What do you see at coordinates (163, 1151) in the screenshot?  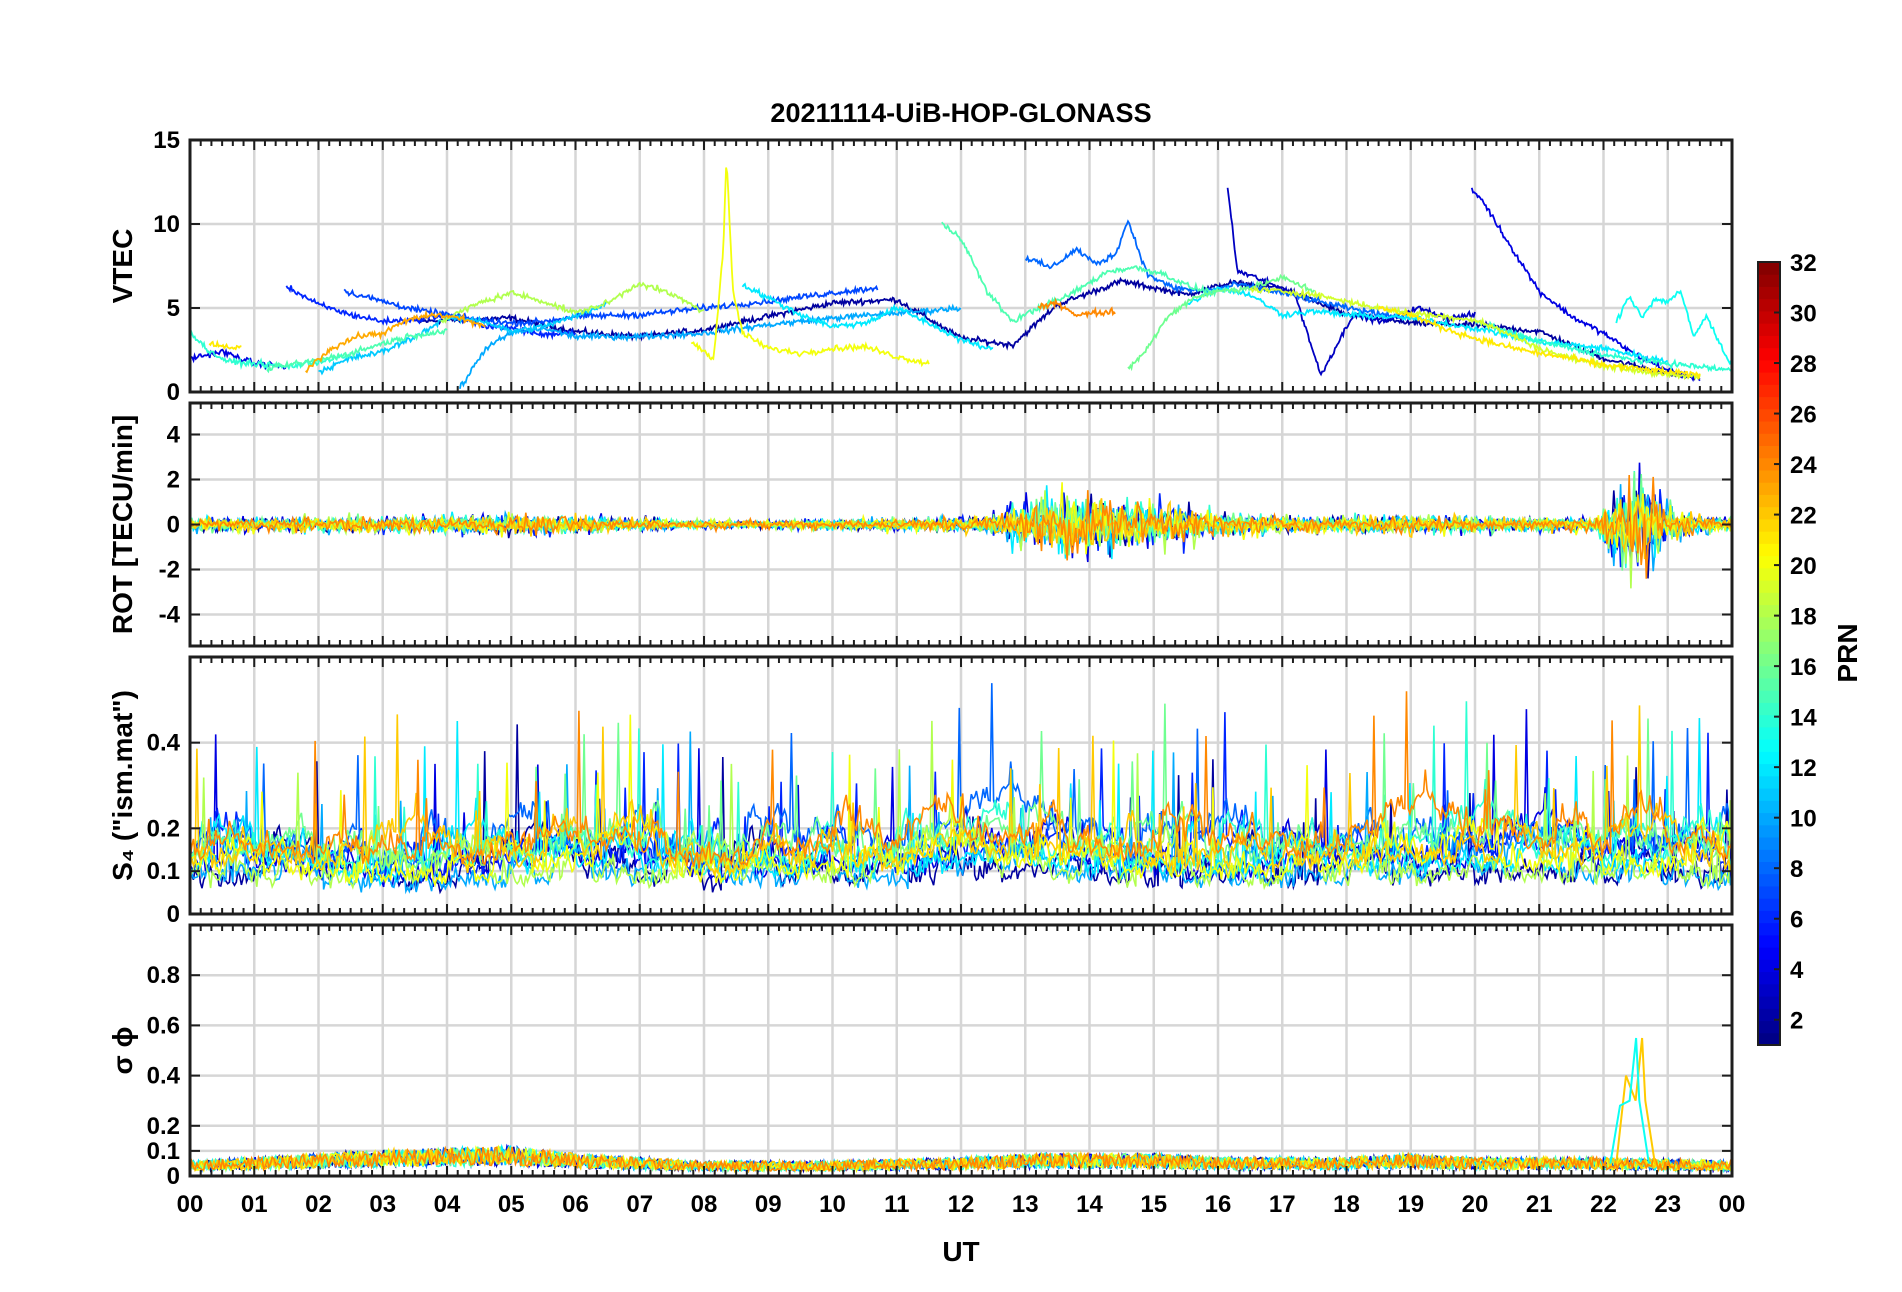 I see `sigma_phi-y-tick-label: 0.1` at bounding box center [163, 1151].